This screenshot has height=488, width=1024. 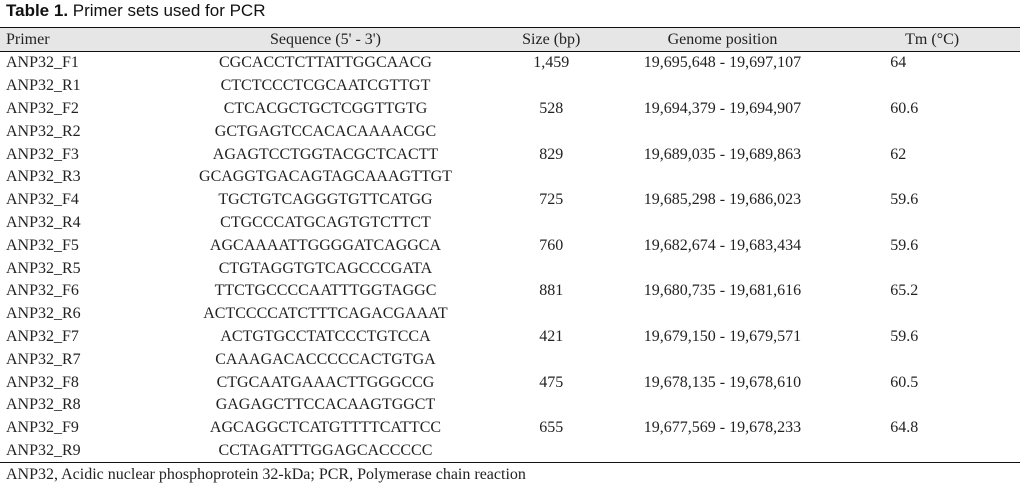 What do you see at coordinates (722, 108) in the screenshot?
I see `cell-genome-position: 19,694,379 - 19,694,907` at bounding box center [722, 108].